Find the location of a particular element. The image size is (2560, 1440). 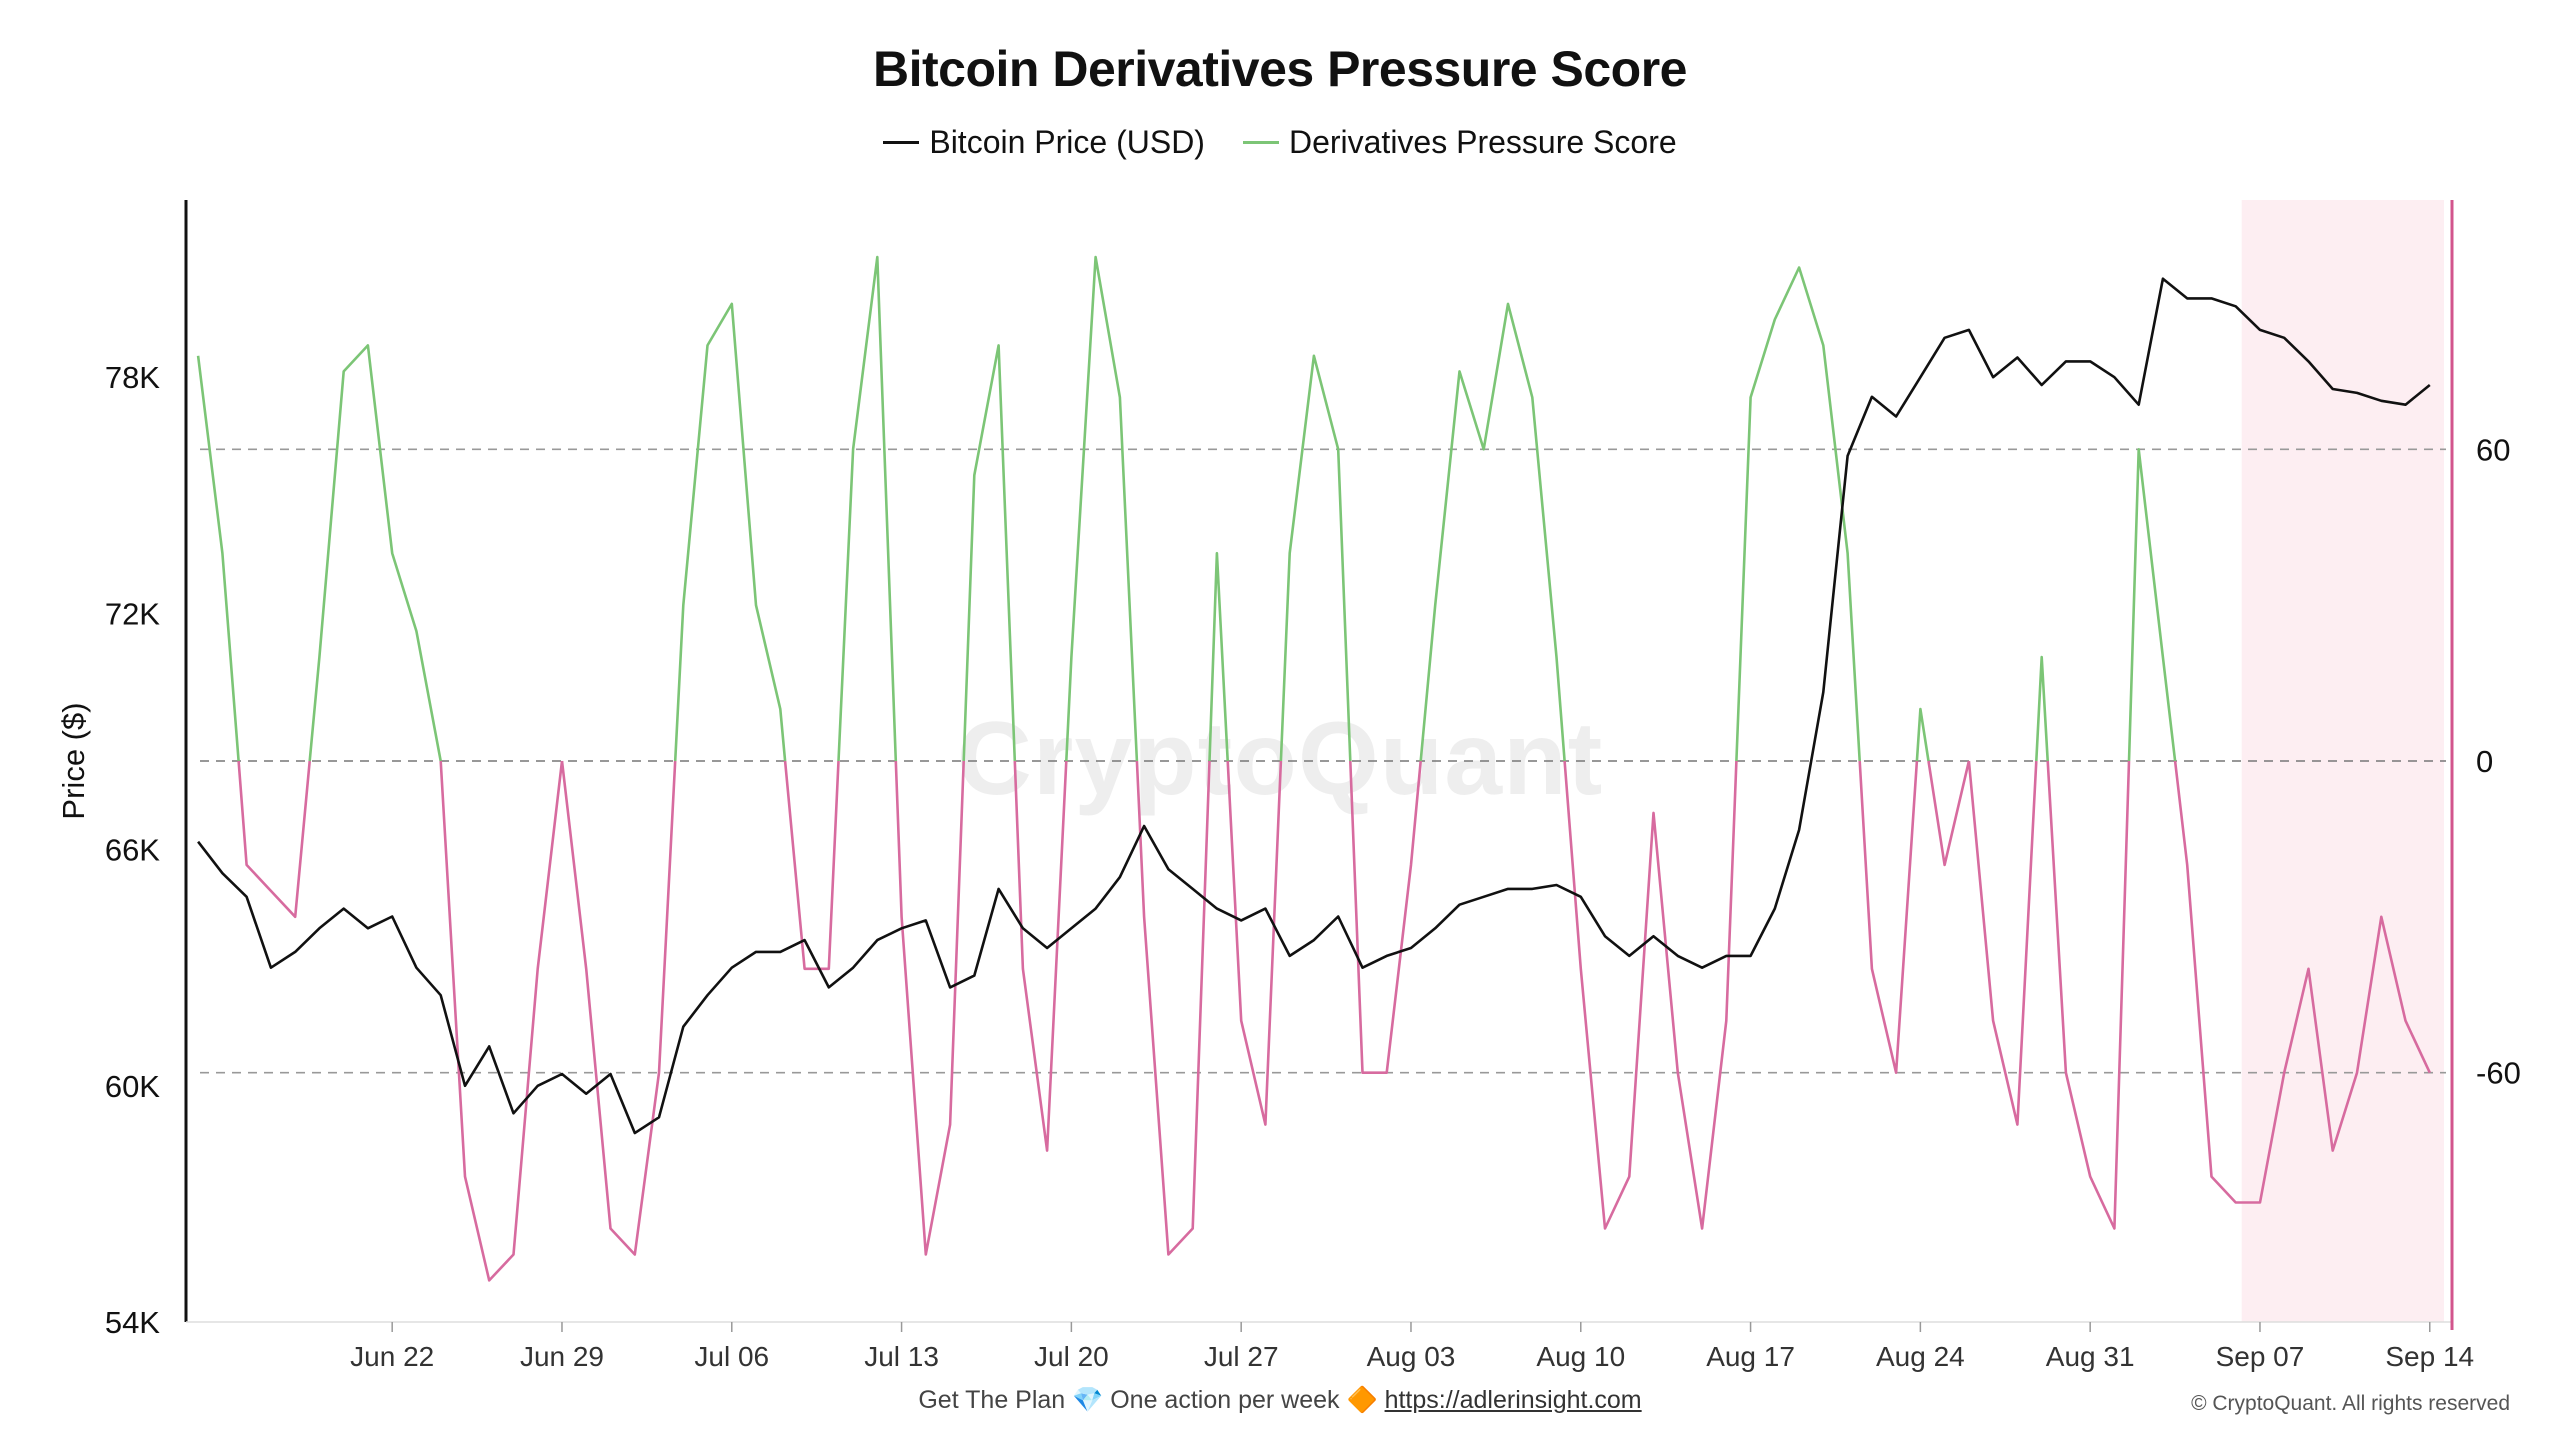

y-right-tick-label-0: 60 is located at coordinates (2493, 449).